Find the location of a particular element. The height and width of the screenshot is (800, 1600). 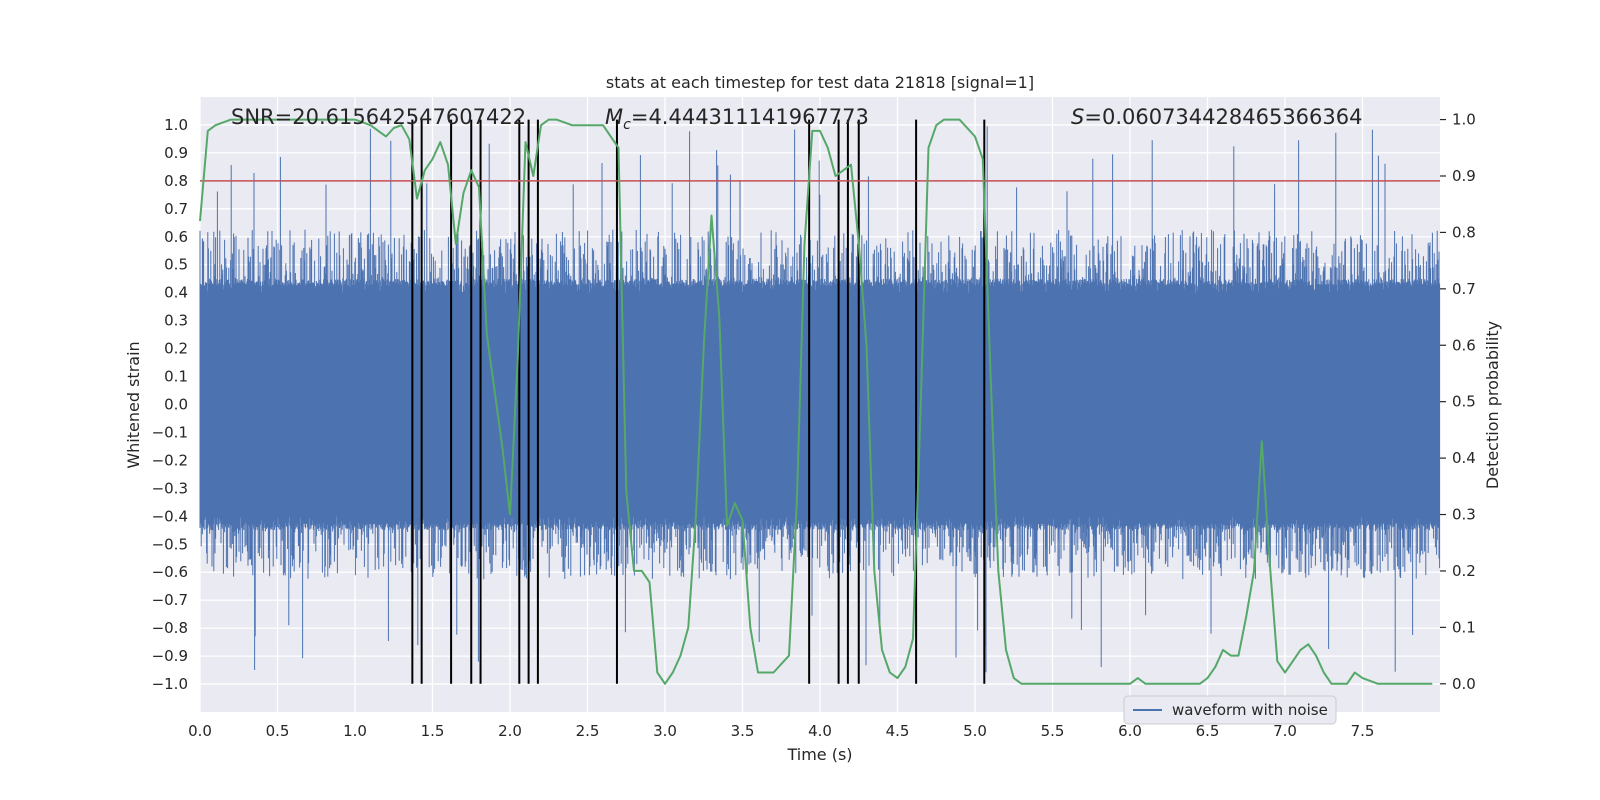

snr-annotation: SNR=20.615642547607422 is located at coordinates (378, 117).